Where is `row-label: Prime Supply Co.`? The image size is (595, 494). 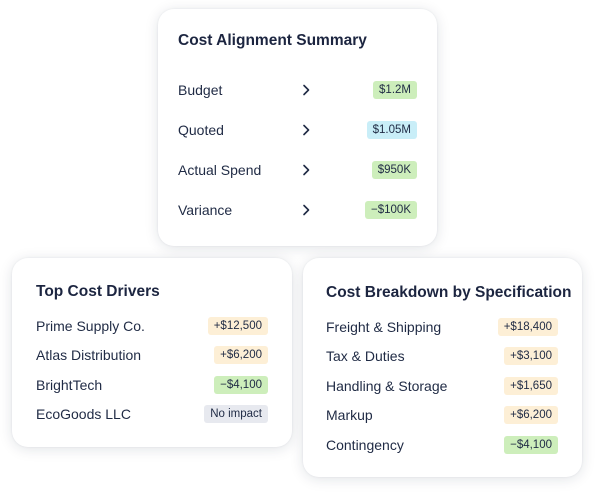
row-label: Prime Supply Co. is located at coordinates (90, 326).